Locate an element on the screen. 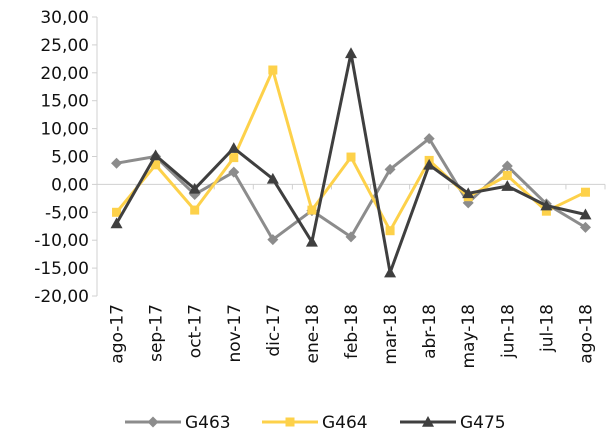  y-tick-label: 5,00 is located at coordinates (70, 158).